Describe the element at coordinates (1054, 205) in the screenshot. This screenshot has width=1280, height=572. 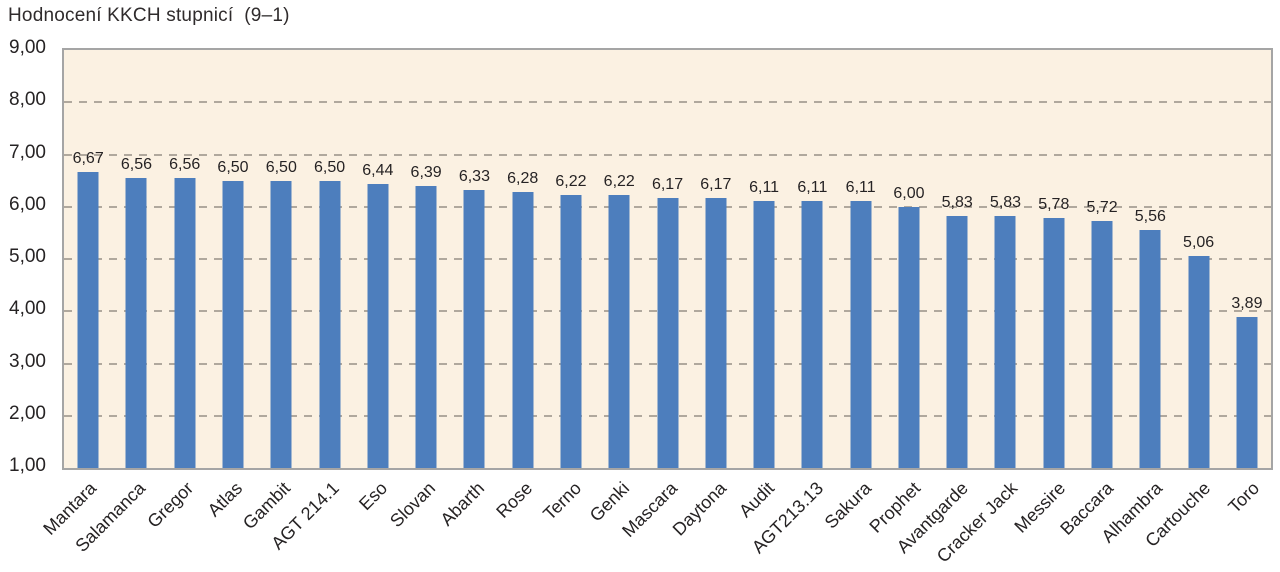
I see `bar-value-label: 5,78` at that location.